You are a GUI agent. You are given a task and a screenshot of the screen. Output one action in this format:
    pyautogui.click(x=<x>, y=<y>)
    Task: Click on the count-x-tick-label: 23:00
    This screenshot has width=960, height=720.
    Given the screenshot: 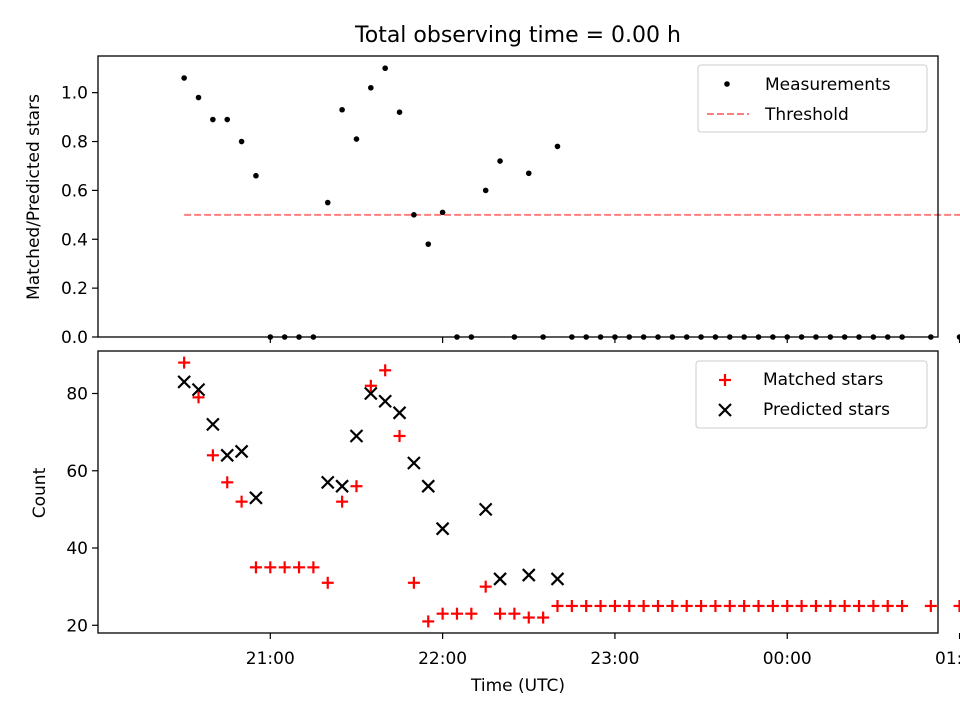 What is the action you would take?
    pyautogui.click(x=614, y=659)
    